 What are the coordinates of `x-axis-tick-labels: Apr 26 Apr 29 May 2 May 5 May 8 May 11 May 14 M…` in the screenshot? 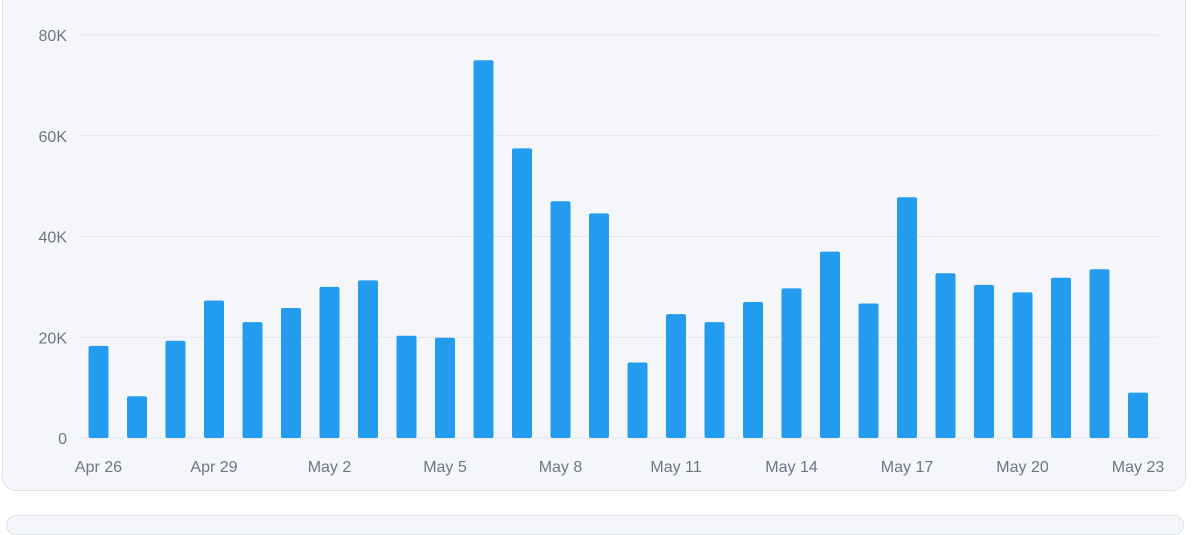 It's located at (619, 467).